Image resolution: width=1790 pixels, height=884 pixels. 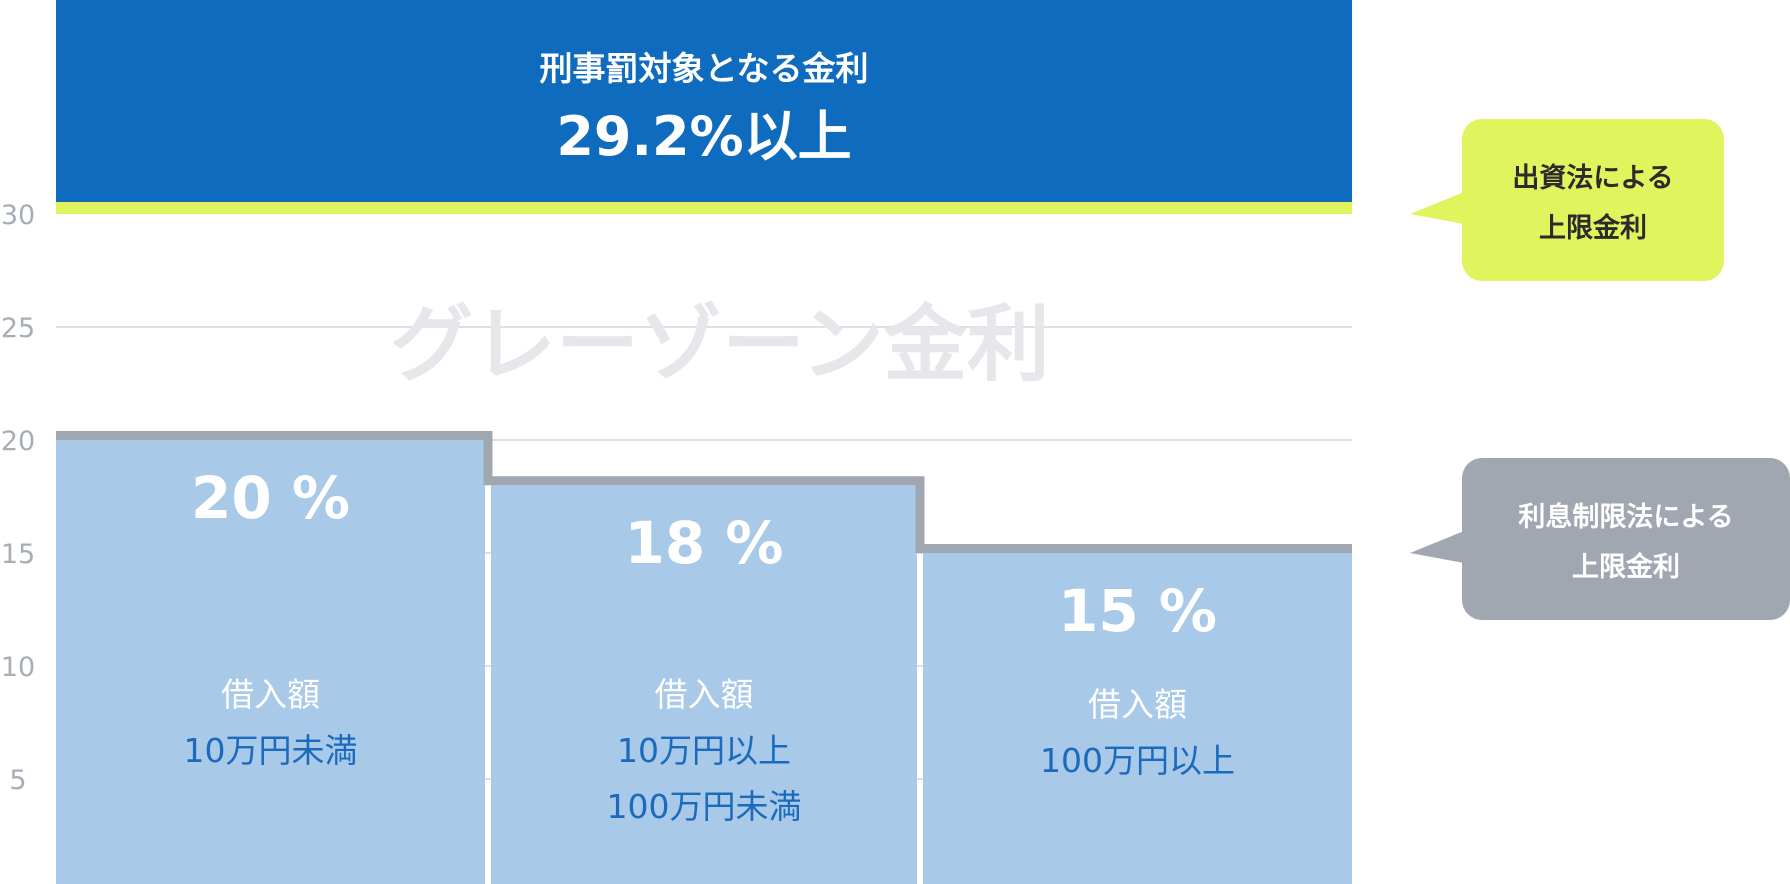 What do you see at coordinates (1137, 704) in the screenshot?
I see `bar-3-category-line-1: 借入額` at bounding box center [1137, 704].